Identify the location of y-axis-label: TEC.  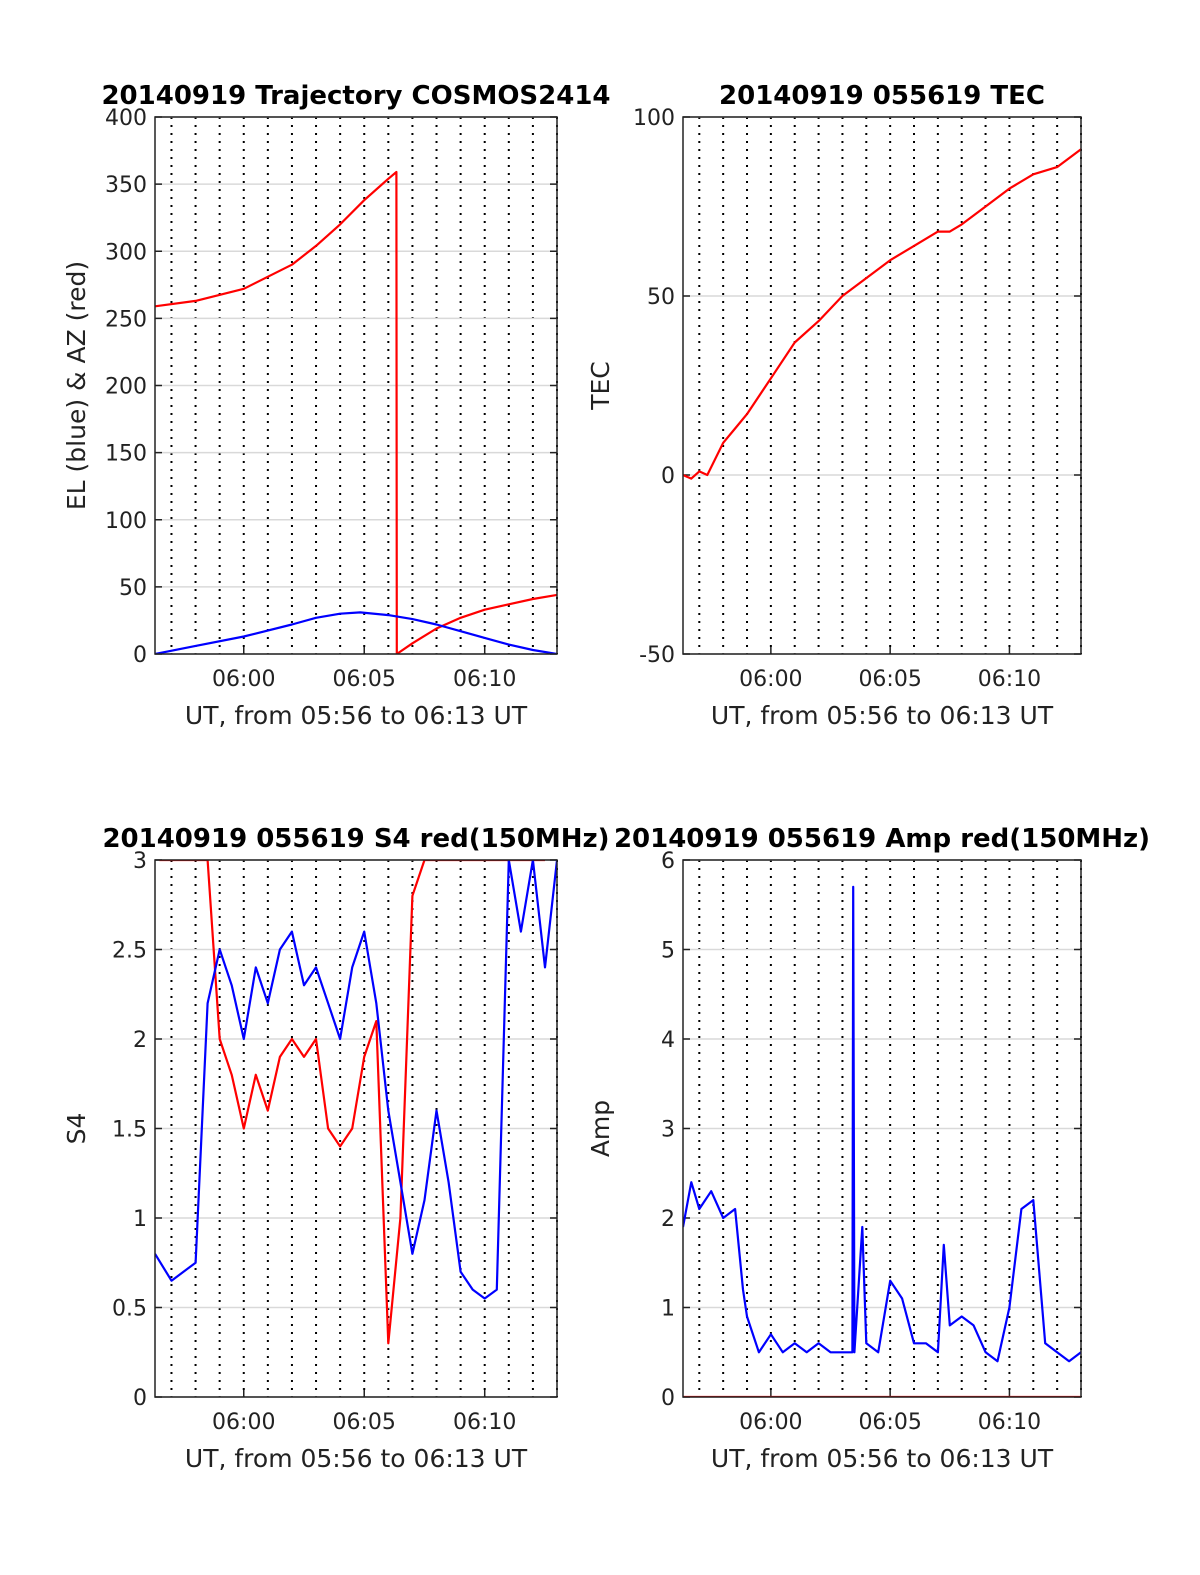
(600, 386).